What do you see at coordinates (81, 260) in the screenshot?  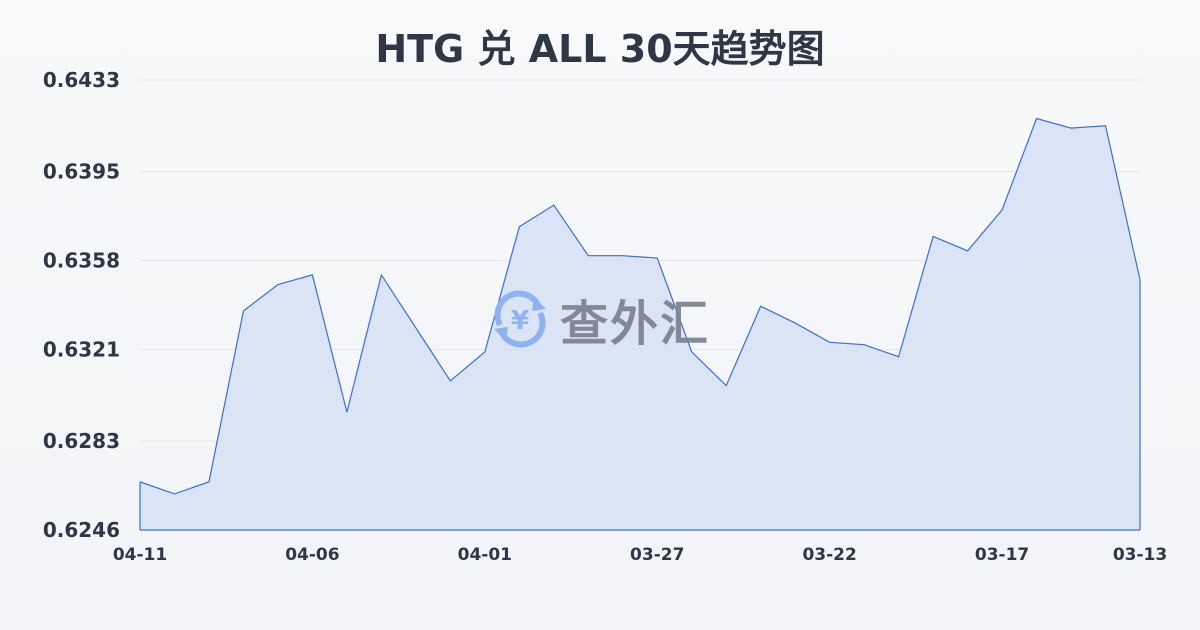 I see `y-tick-label: 0.6358` at bounding box center [81, 260].